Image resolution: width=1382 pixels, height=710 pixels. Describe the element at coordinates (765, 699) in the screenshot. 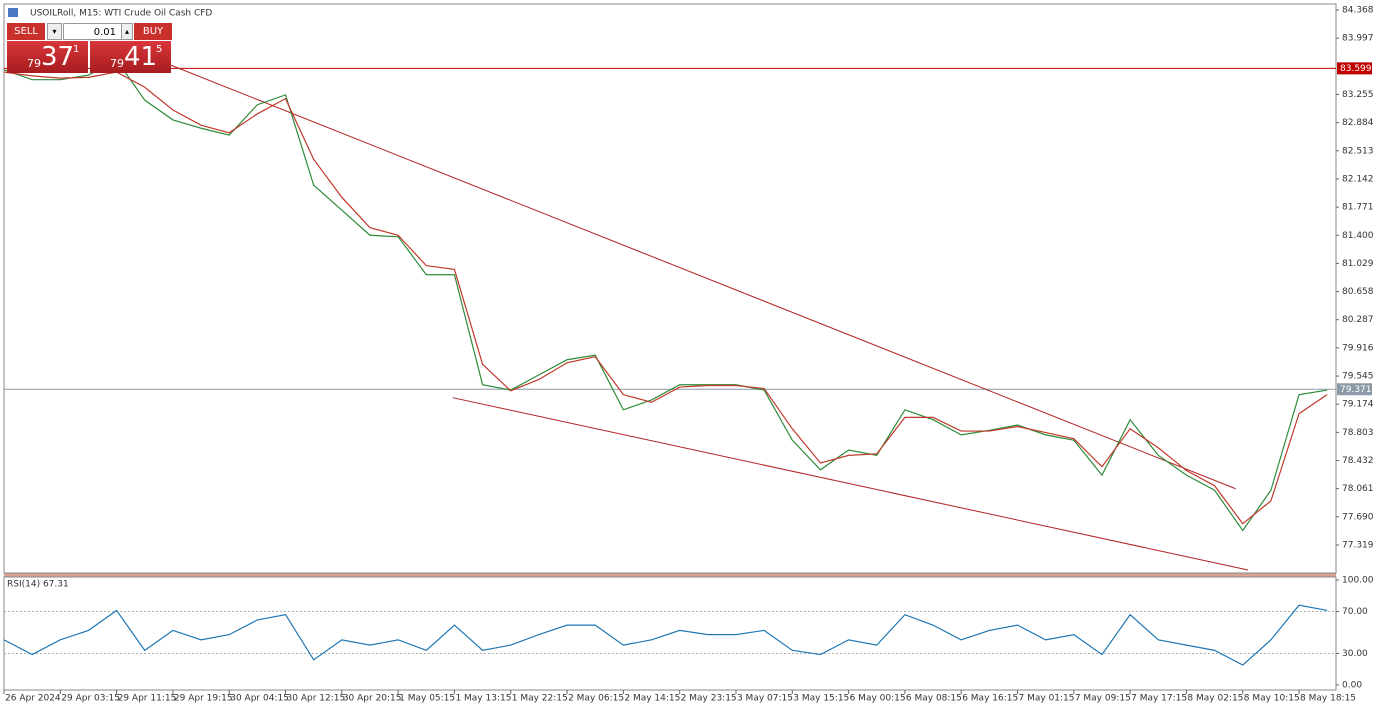

I see `x-tick-label: 3 May 07:15` at that location.